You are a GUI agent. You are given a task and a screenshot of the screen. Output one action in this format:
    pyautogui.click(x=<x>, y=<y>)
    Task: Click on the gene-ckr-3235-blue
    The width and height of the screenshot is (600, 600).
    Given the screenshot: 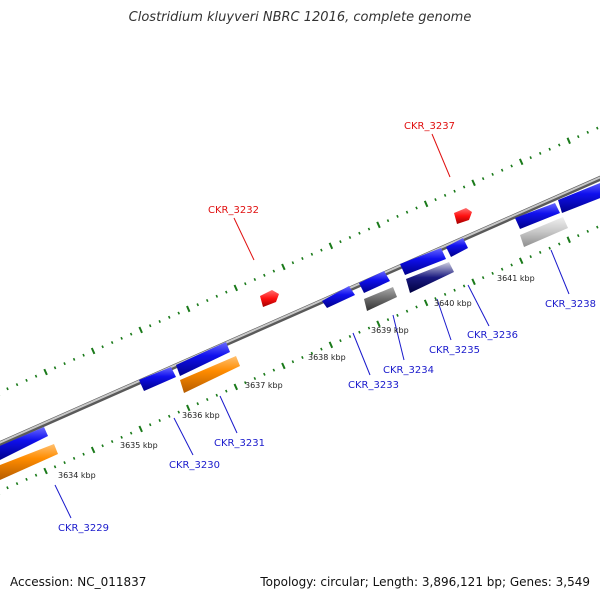 What is the action you would take?
    pyautogui.click(x=423, y=261)
    